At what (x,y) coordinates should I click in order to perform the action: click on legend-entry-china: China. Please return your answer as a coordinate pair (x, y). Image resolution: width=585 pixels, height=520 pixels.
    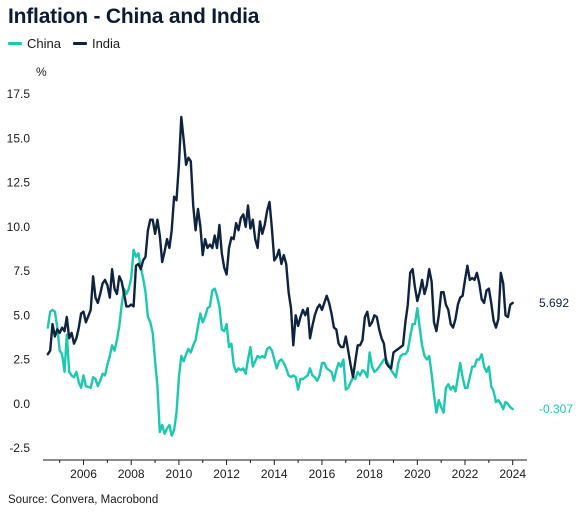
    Looking at the image, I should click on (34, 43).